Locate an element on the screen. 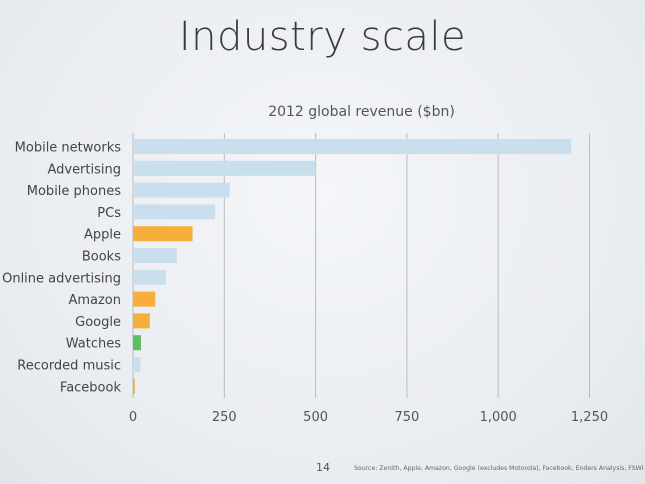 The image size is (645, 484). category-label-pcs: PCs is located at coordinates (109, 213).